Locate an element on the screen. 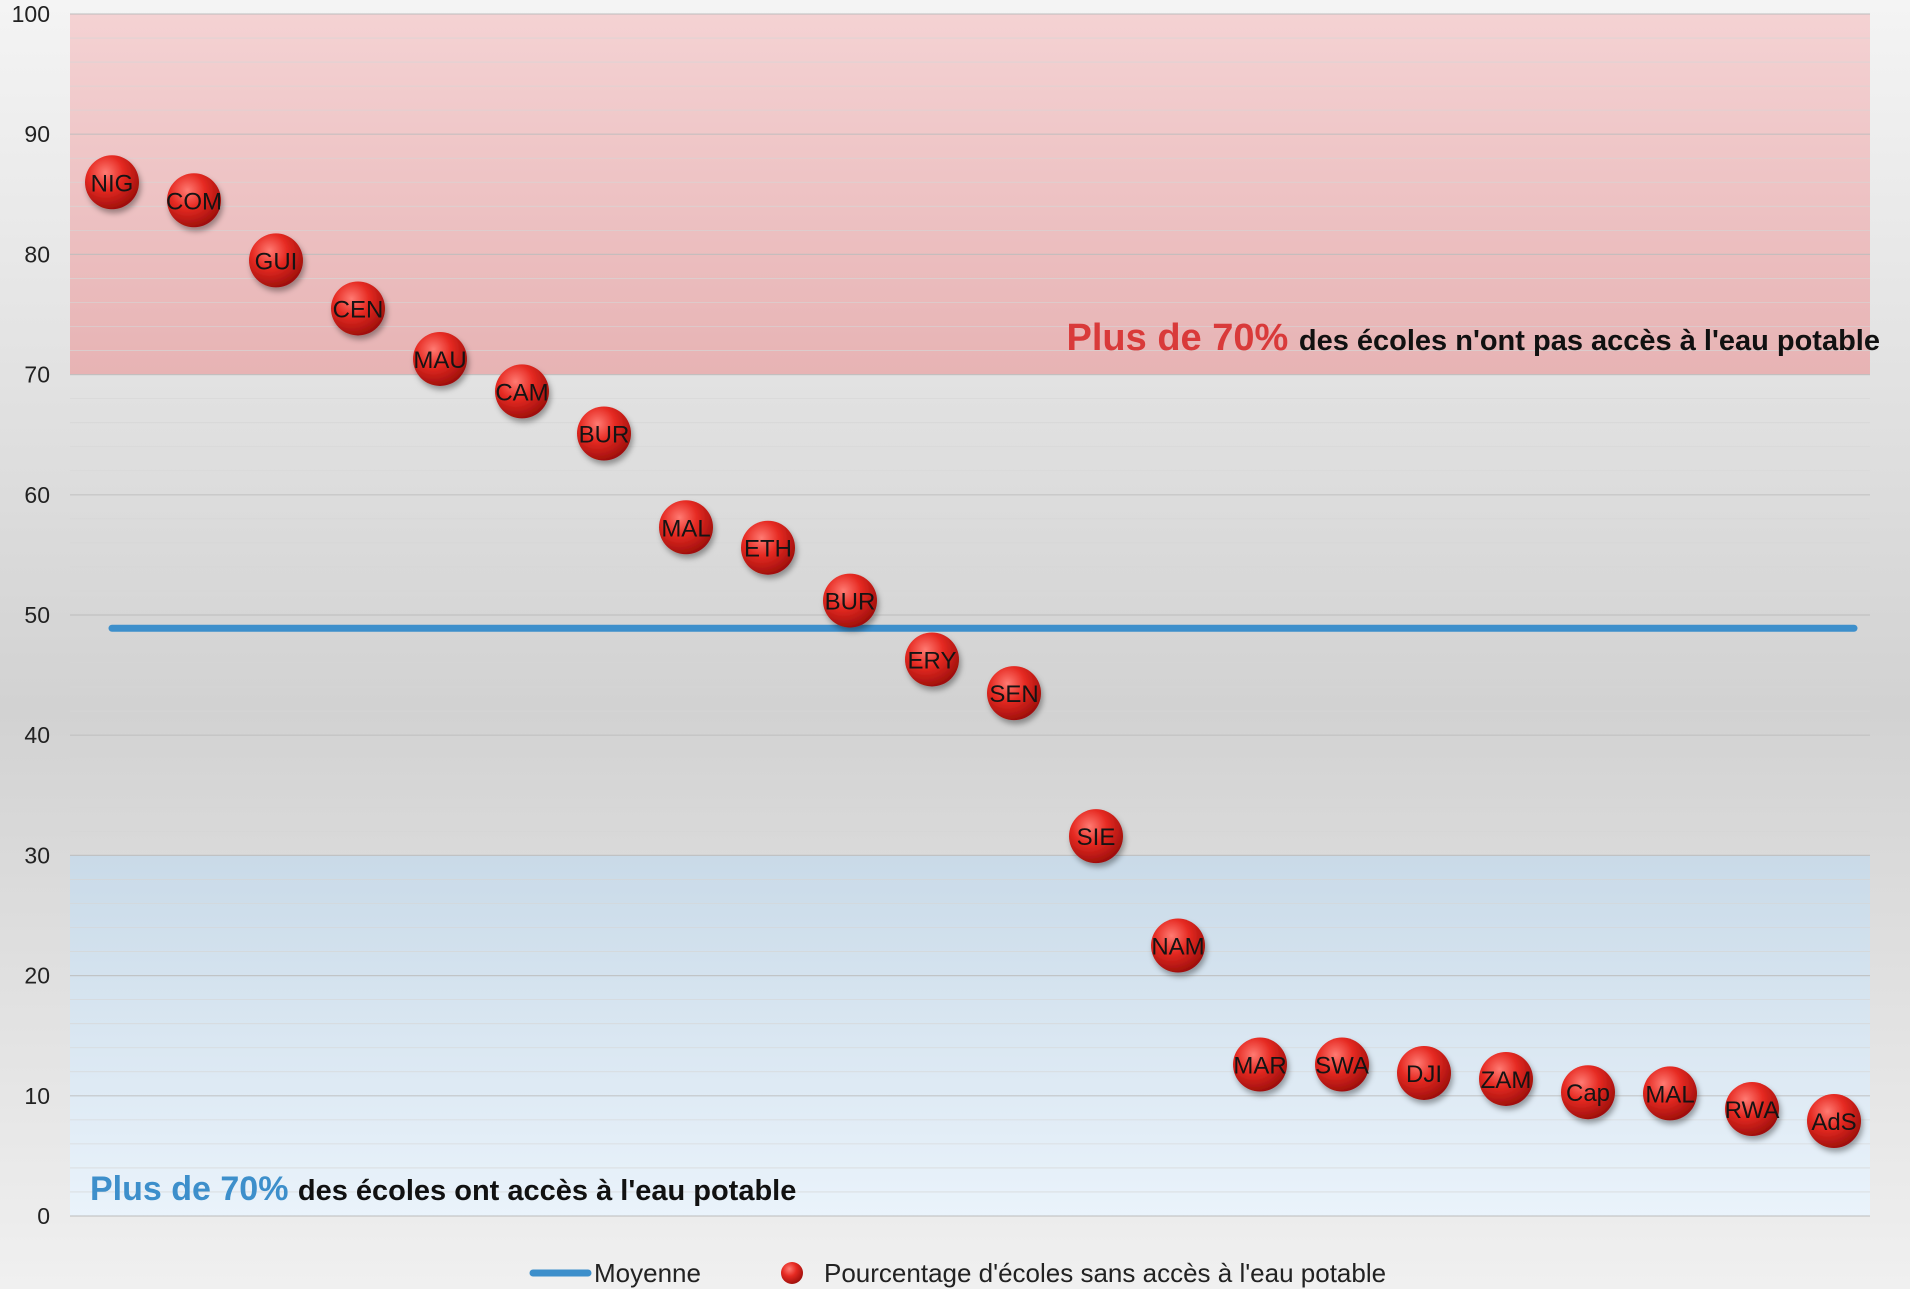  data-label: ETH is located at coordinates (768, 549).